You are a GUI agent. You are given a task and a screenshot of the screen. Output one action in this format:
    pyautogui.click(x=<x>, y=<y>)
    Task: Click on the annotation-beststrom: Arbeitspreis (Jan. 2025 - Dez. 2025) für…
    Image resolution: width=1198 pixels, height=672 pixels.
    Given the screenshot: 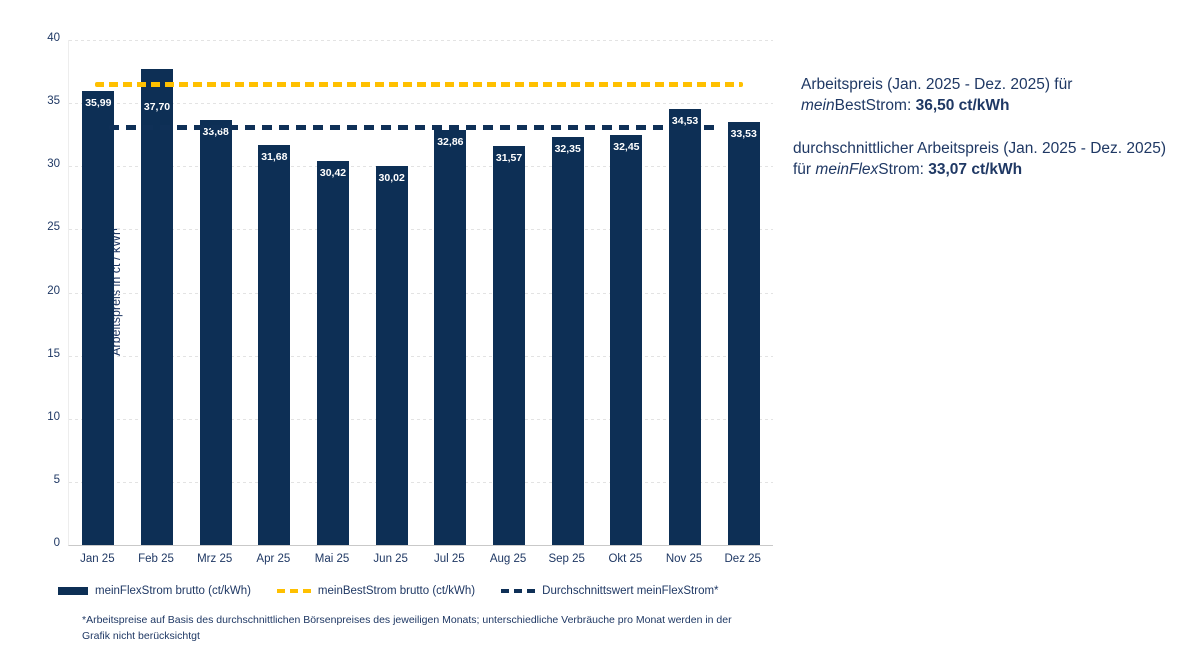 What is the action you would take?
    pyautogui.click(x=998, y=95)
    